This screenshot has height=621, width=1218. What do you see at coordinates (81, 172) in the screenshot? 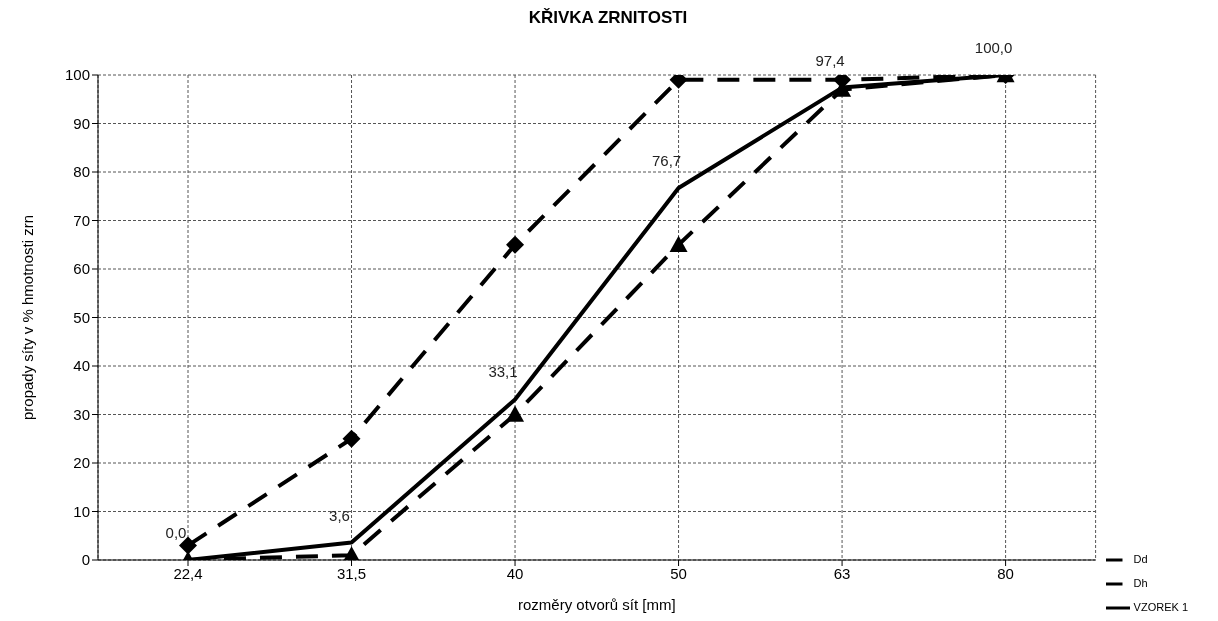
I see `y-tick-label: 80` at bounding box center [81, 172].